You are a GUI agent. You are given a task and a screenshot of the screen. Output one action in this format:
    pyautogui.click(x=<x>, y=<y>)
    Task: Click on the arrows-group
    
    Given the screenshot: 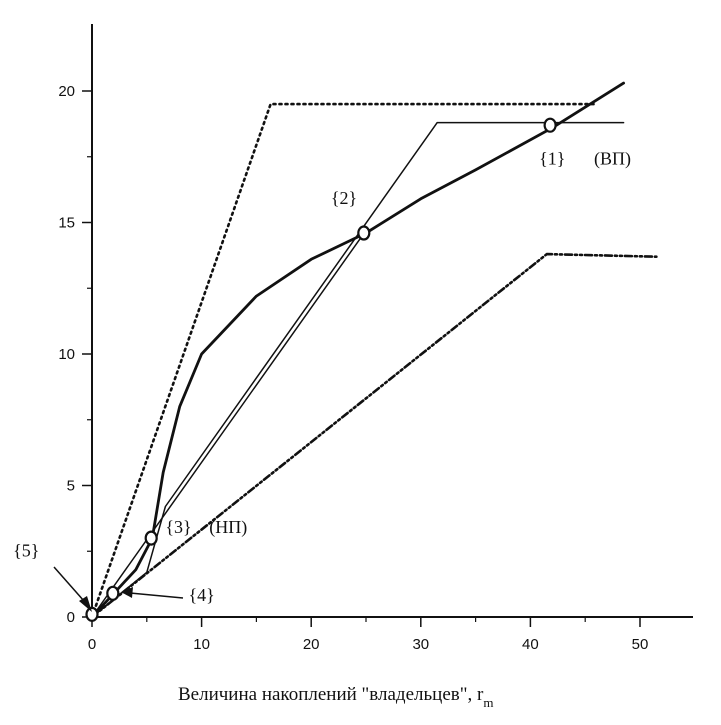 What is the action you would take?
    pyautogui.click(x=118, y=589)
    